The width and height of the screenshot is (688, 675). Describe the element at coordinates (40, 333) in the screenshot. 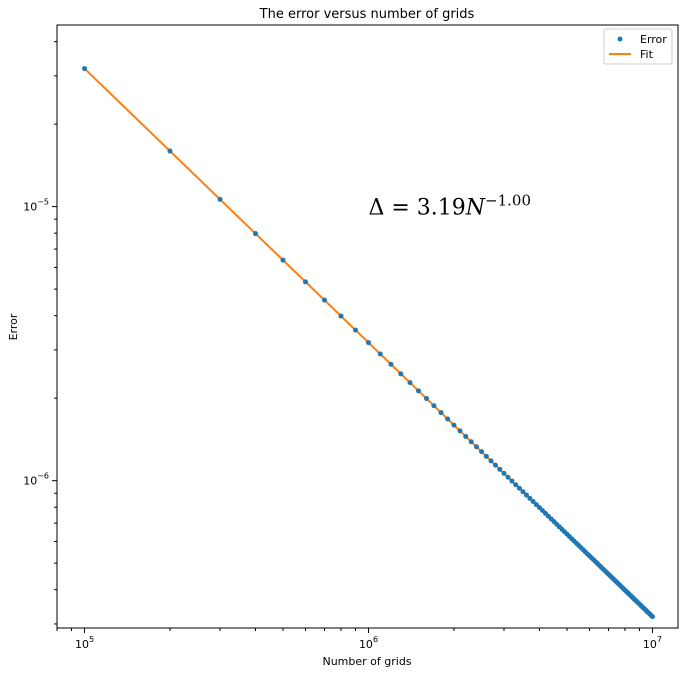

I see `y-axis-ticks: 10⁻⁶ 10⁻⁵` at that location.